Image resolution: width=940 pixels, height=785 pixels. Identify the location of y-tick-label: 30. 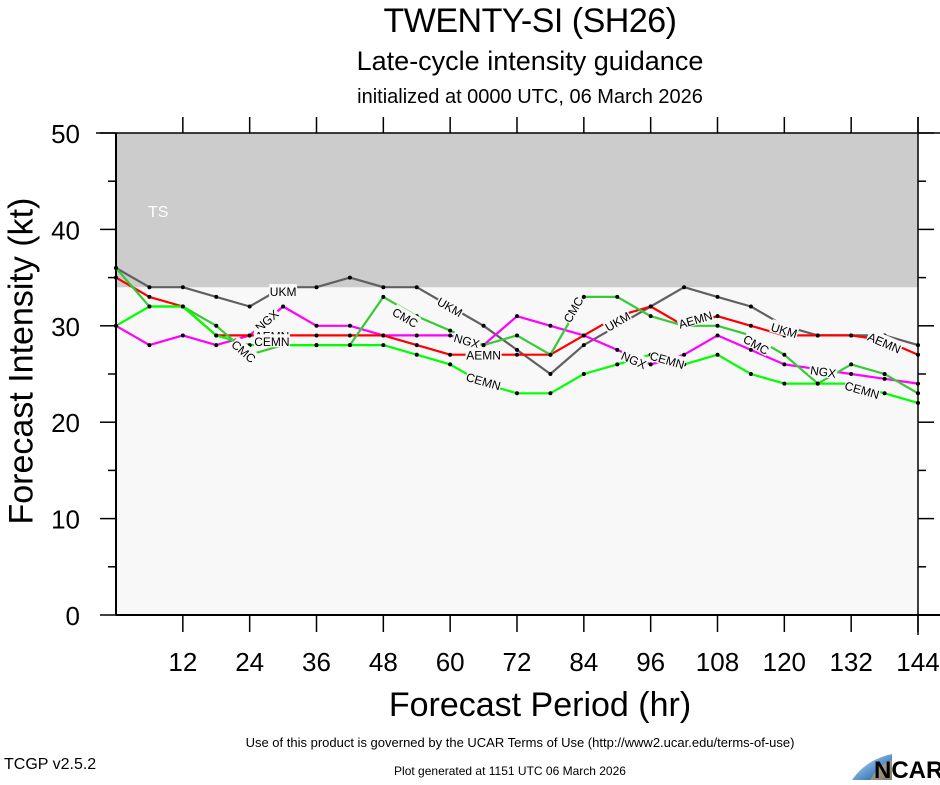
(65, 327).